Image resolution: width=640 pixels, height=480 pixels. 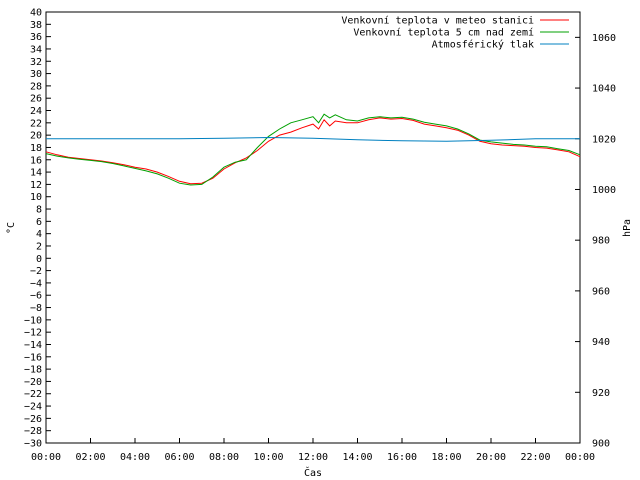 What do you see at coordinates (33, 333) in the screenshot?
I see `y-tick-label: −12` at bounding box center [33, 333].